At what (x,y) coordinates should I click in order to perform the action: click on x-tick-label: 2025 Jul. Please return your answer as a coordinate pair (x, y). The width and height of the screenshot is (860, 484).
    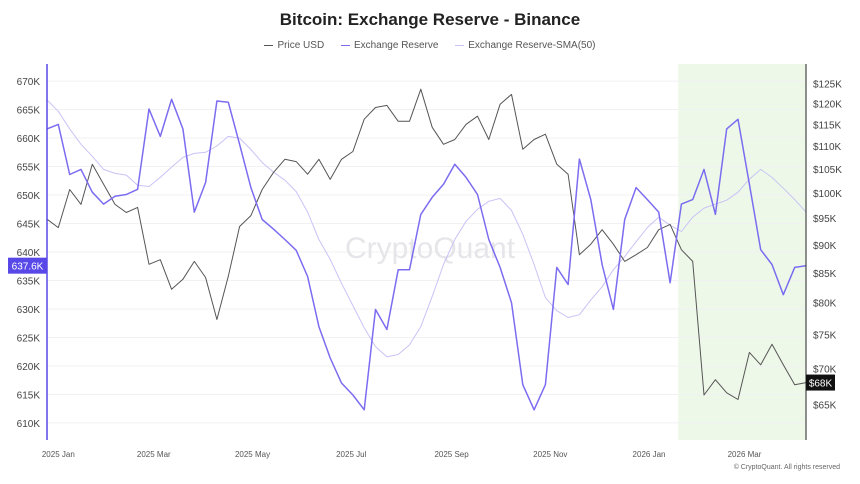
    Looking at the image, I should click on (351, 454).